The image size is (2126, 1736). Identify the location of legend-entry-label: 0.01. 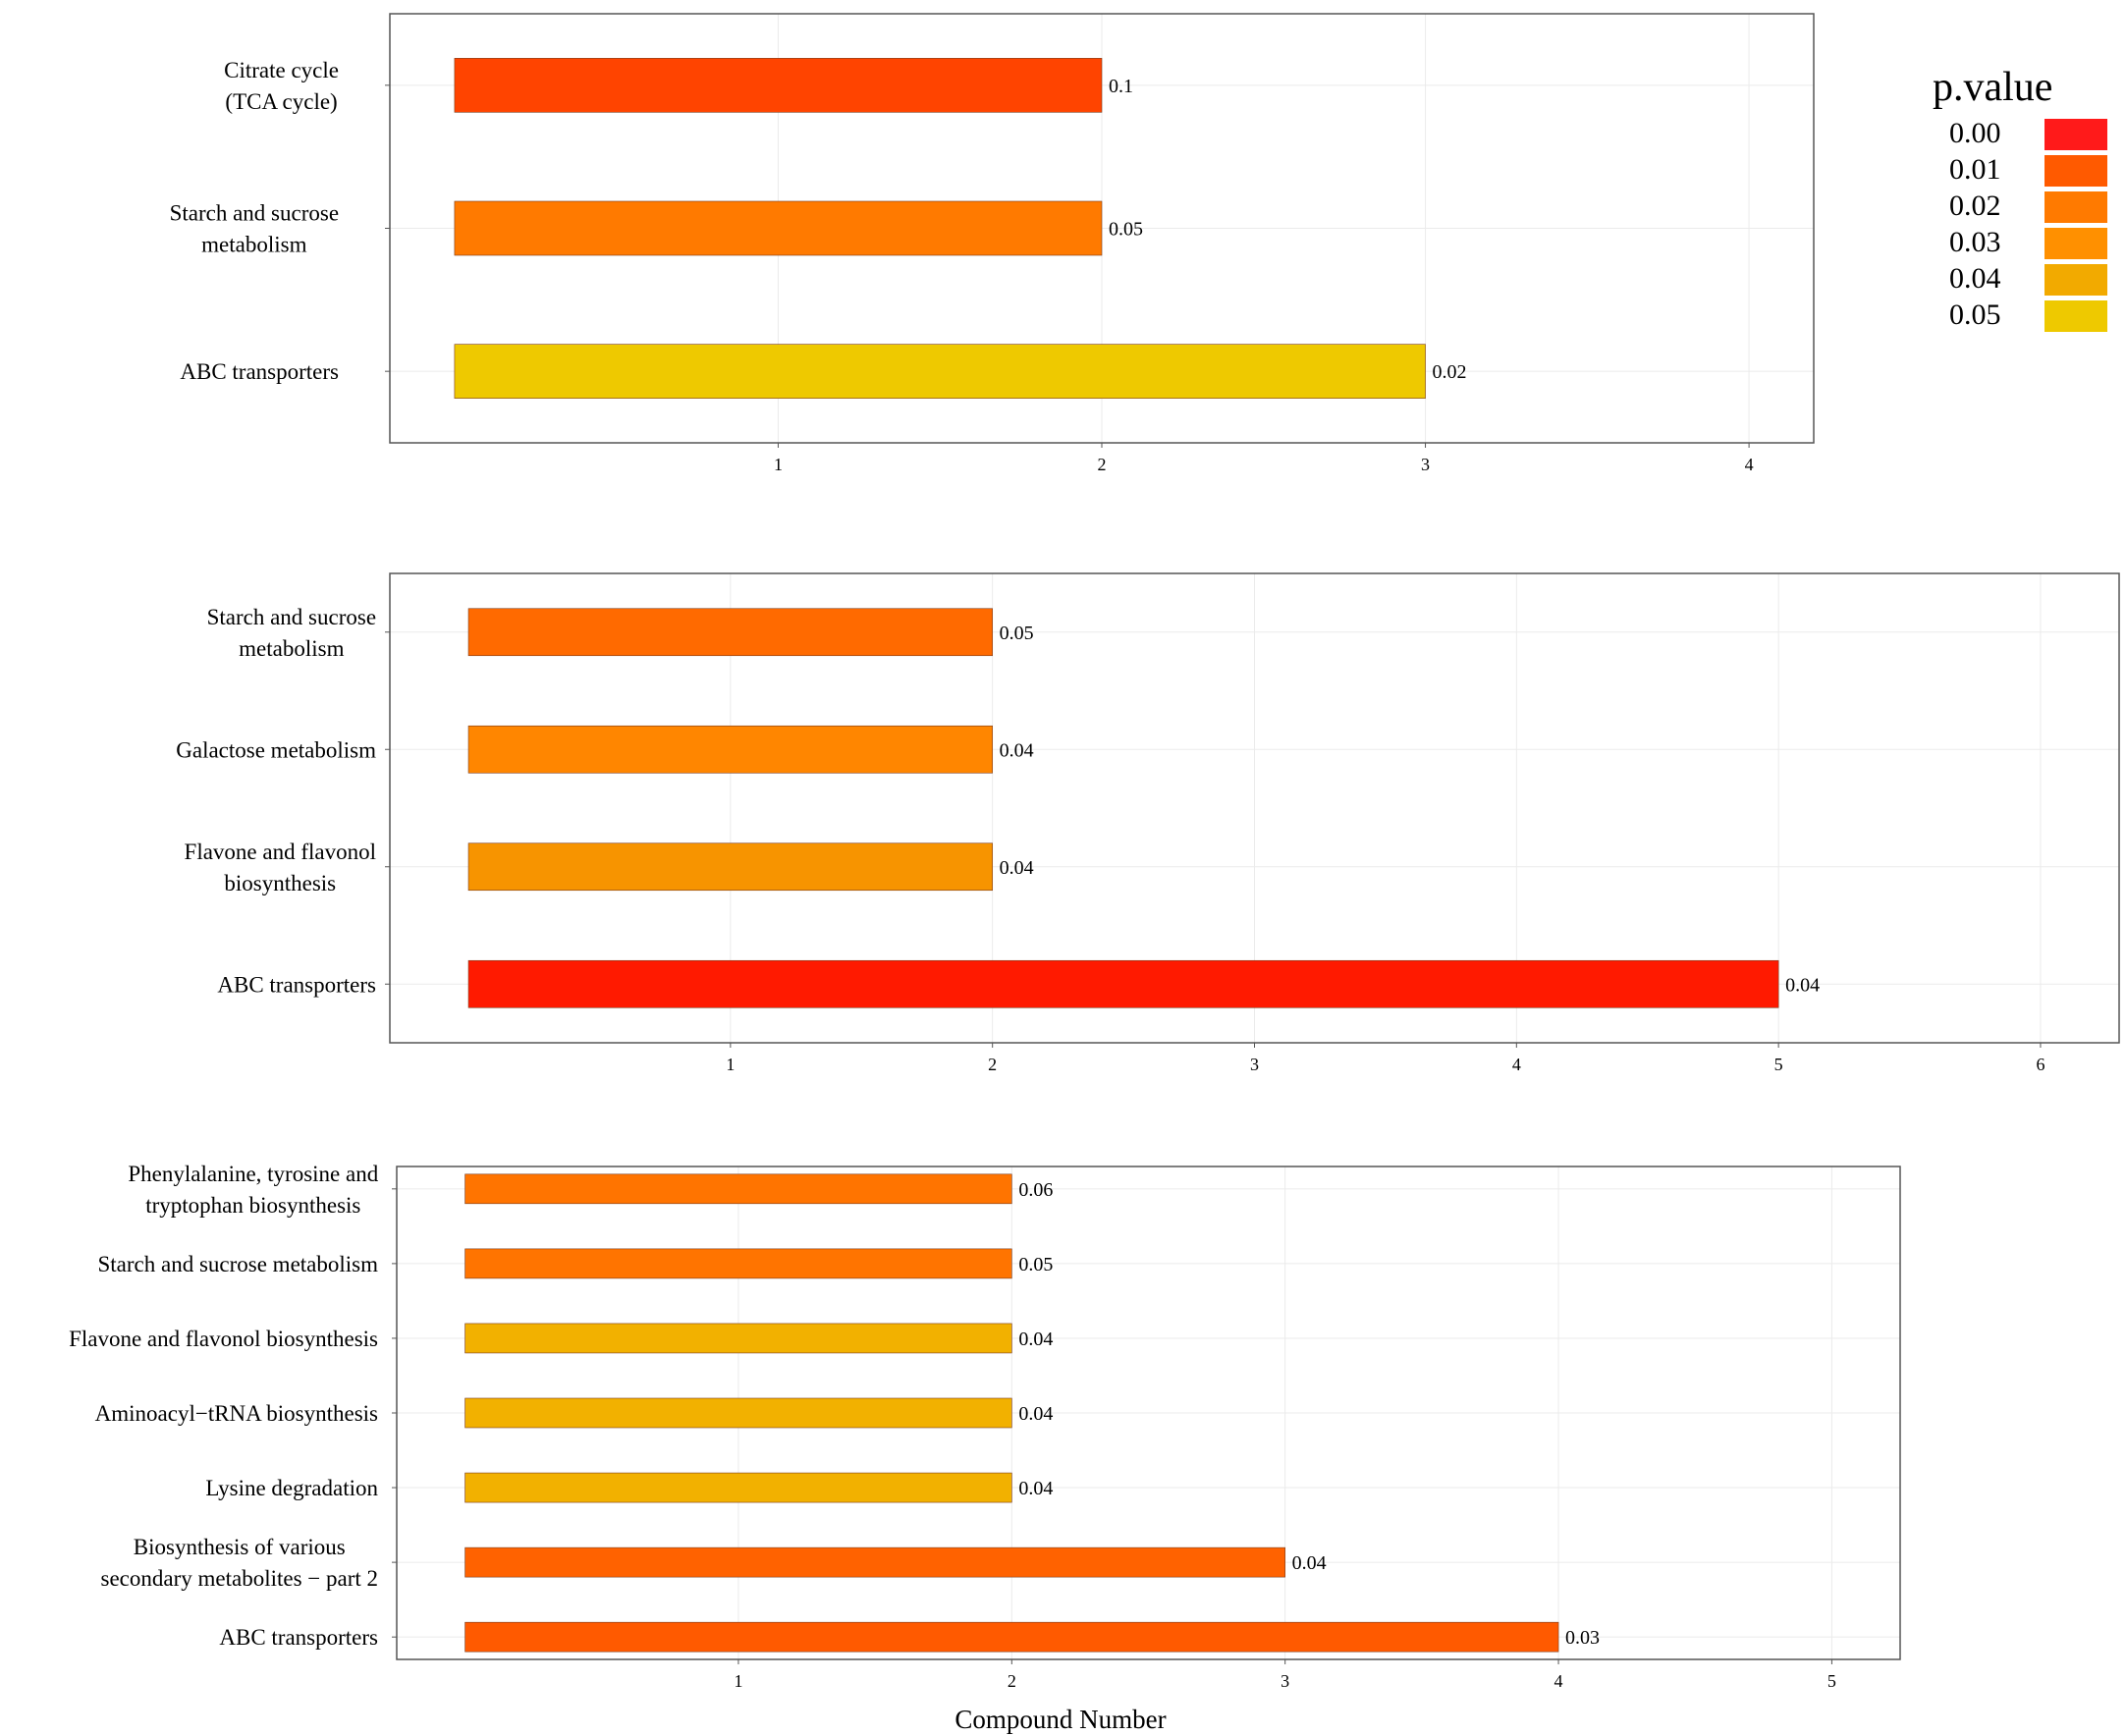
(1975, 169).